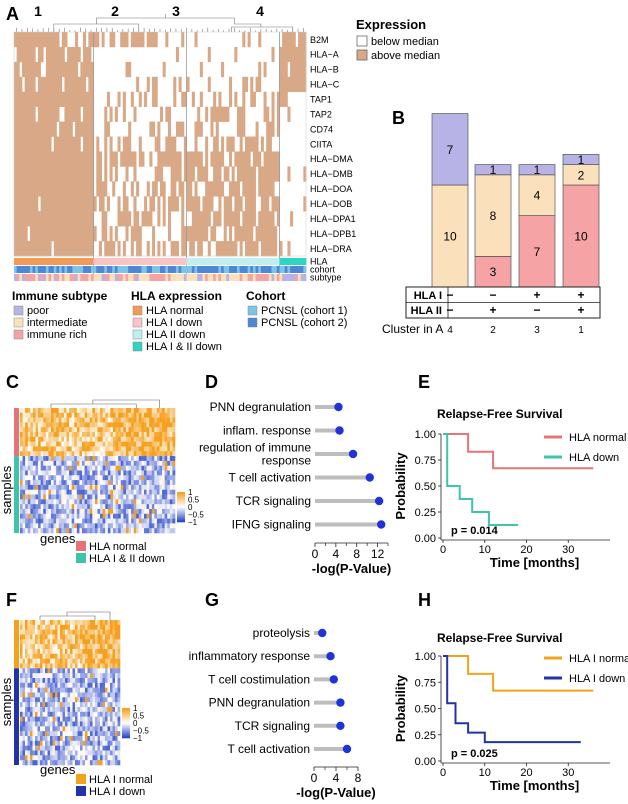 The image size is (628, 804). I want to click on y-tick-label: 0.50, so click(425, 487).